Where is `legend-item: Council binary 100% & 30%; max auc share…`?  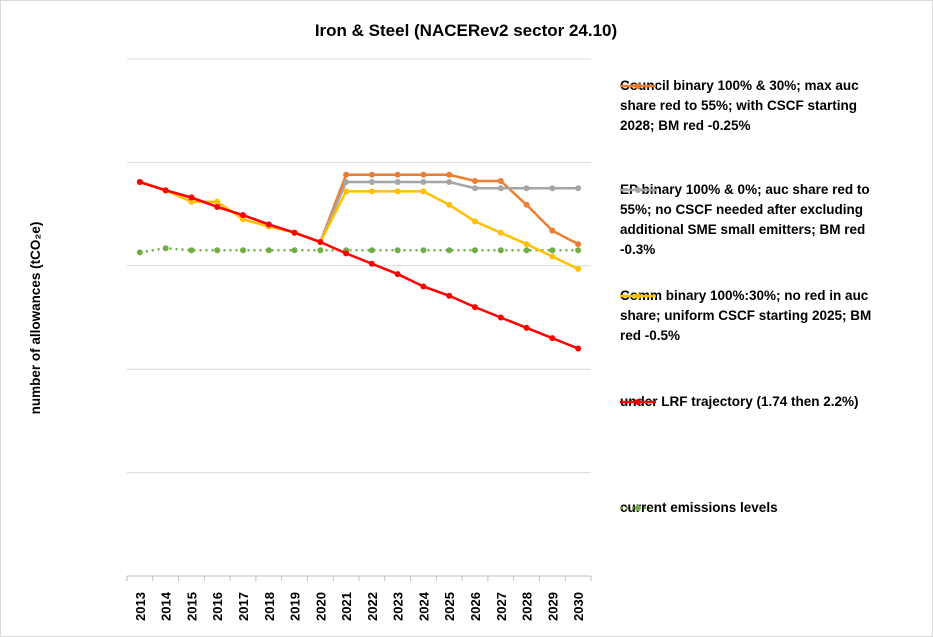
legend-item: Council binary 100% & 30%; max auc share… is located at coordinates (770, 106).